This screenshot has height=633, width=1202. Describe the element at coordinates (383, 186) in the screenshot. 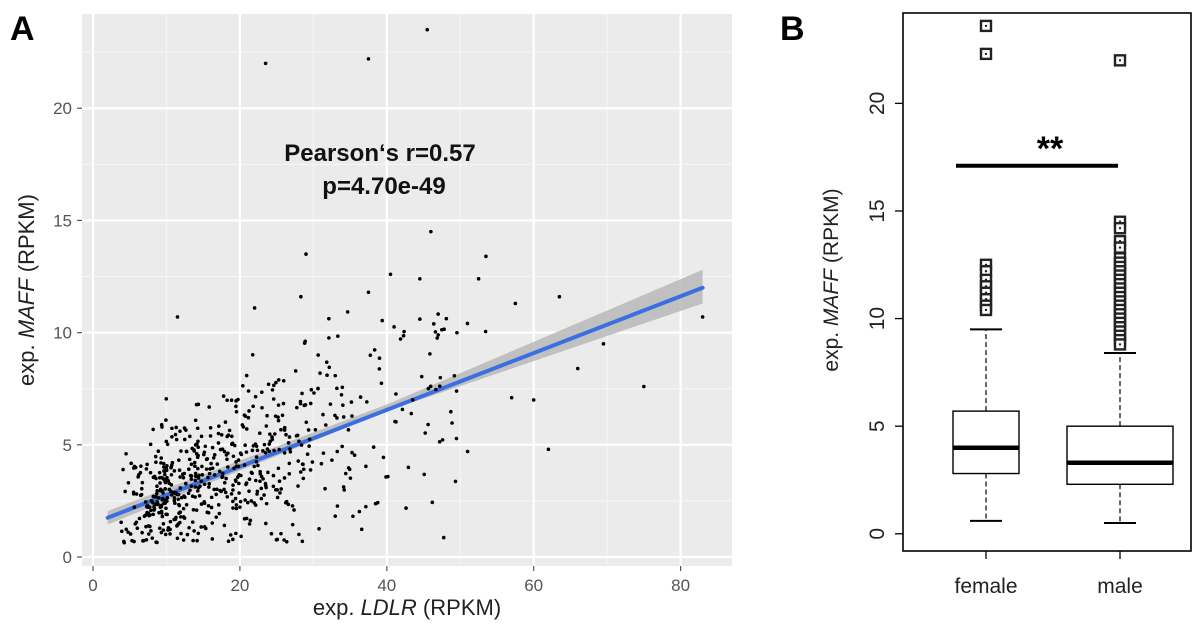

I see `p-value-annotation: p=4.70e-49` at that location.